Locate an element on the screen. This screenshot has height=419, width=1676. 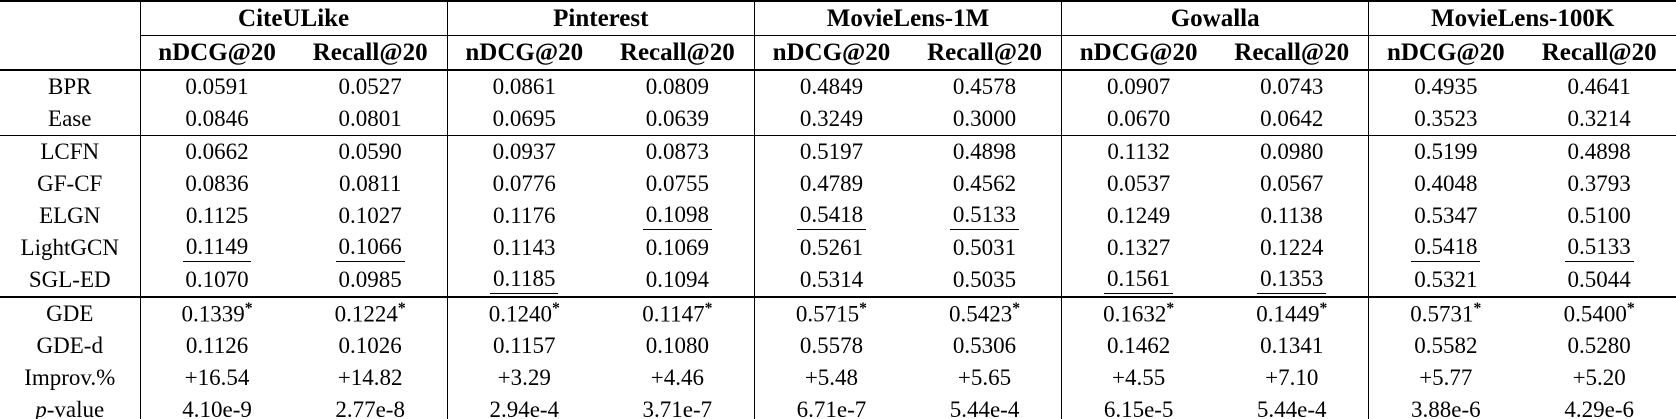
value-cell: 0.1143 is located at coordinates (523, 248).